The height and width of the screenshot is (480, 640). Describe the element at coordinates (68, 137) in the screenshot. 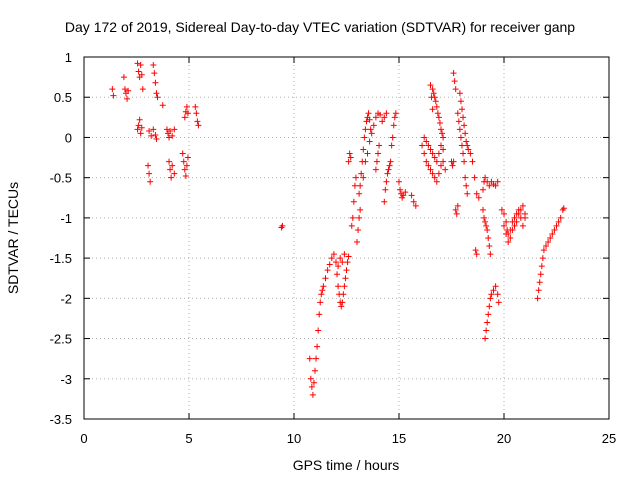

I see `y-tick-label: 0` at that location.